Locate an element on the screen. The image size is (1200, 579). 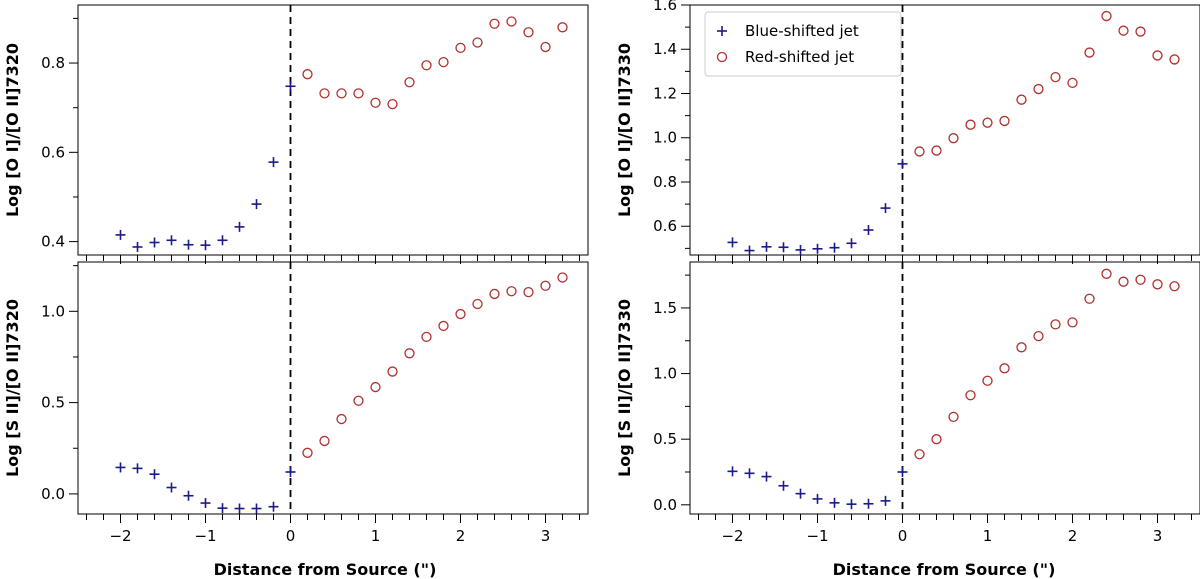
x-tick-label: 0 is located at coordinates (291, 536).